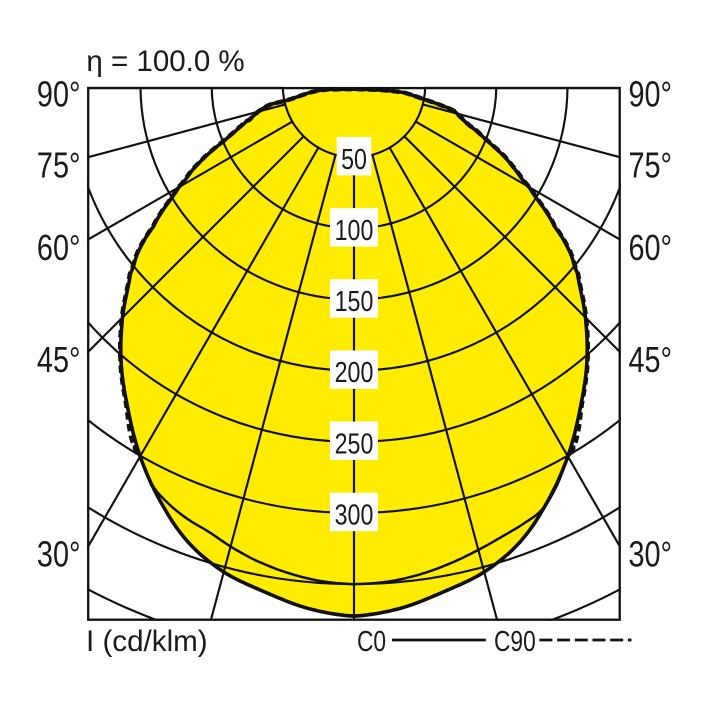 The width and height of the screenshot is (708, 713). What do you see at coordinates (354, 158) in the screenshot?
I see `svg-text: 50` at bounding box center [354, 158].